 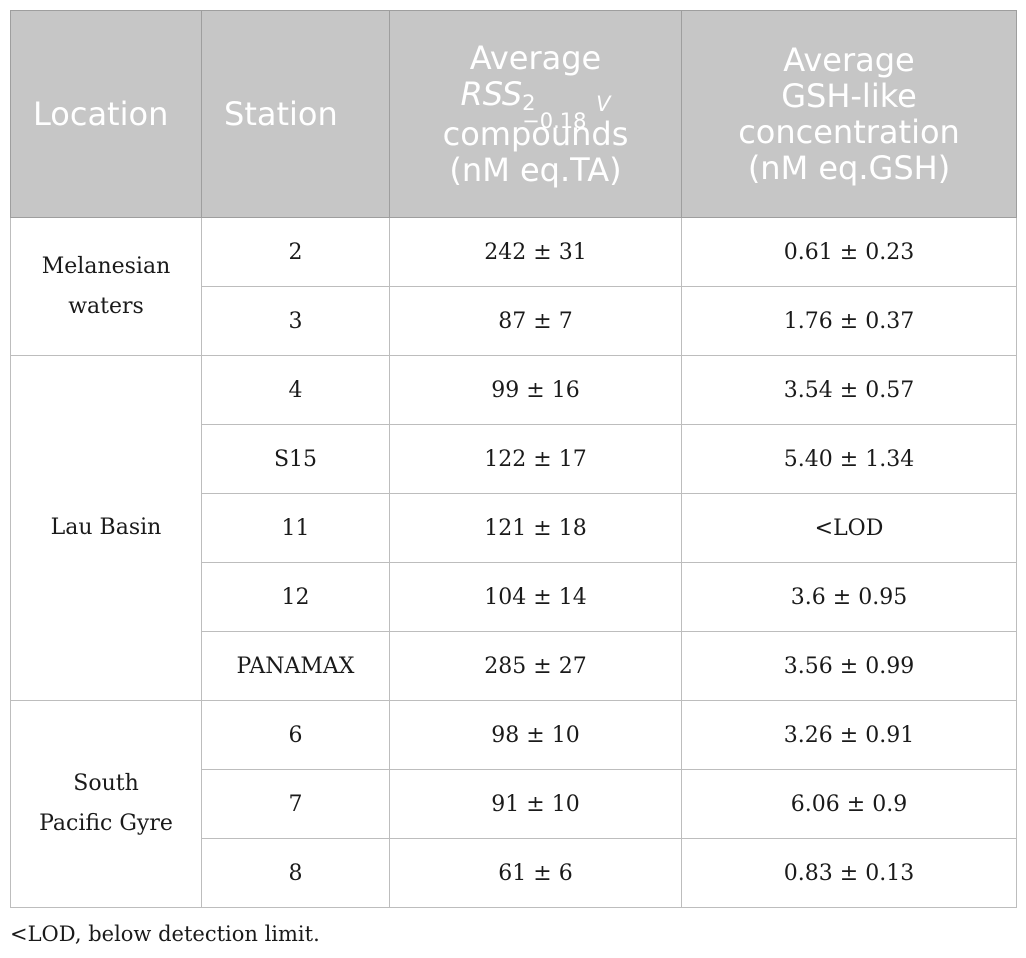 What do you see at coordinates (849, 666) in the screenshot?
I see `gsh-cell: 3.56 ± 0.99` at bounding box center [849, 666].